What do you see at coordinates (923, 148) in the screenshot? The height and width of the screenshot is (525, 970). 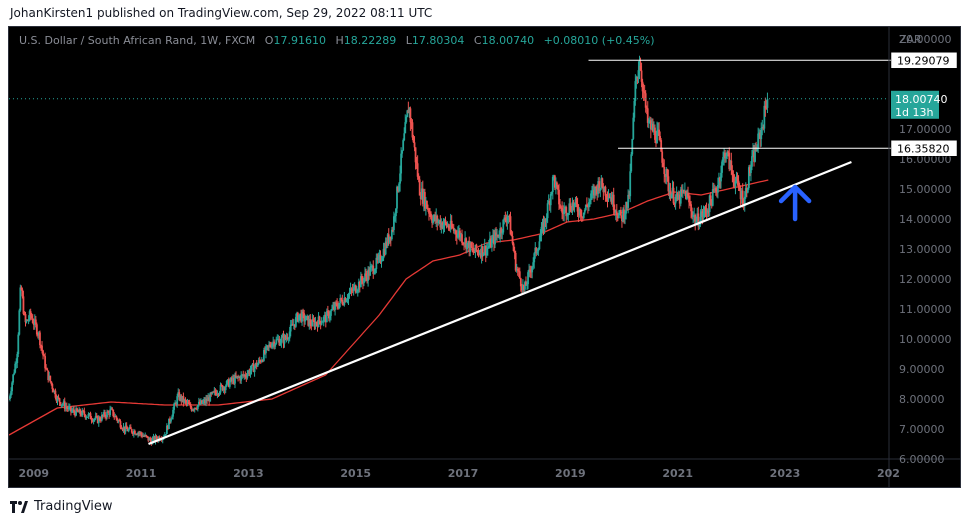 I see `level-label-text: 16.35820` at bounding box center [923, 148].